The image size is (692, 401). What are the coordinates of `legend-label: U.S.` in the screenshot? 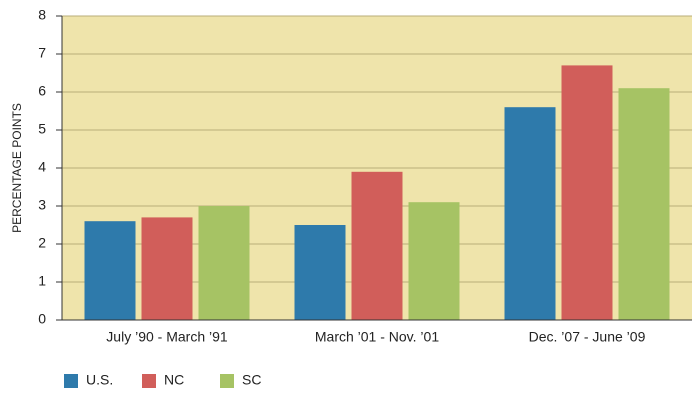 It's located at (99, 380).